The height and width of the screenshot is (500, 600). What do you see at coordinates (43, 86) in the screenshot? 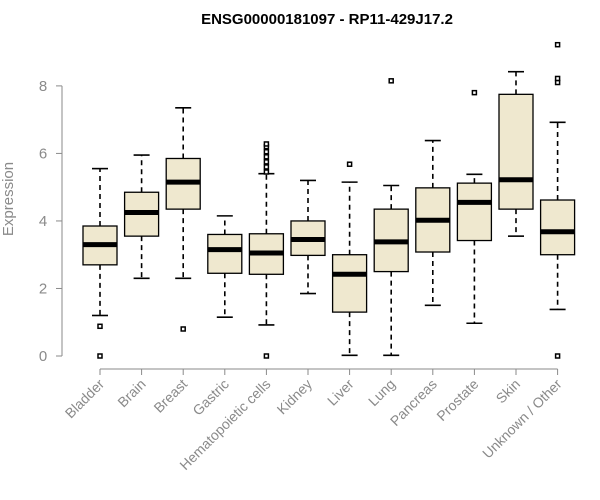
I see `y-tick-label: 8` at bounding box center [43, 86].